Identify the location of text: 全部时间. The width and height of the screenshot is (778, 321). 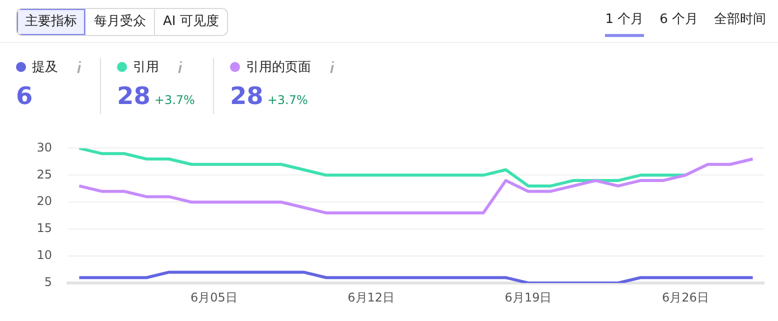
(740, 20).